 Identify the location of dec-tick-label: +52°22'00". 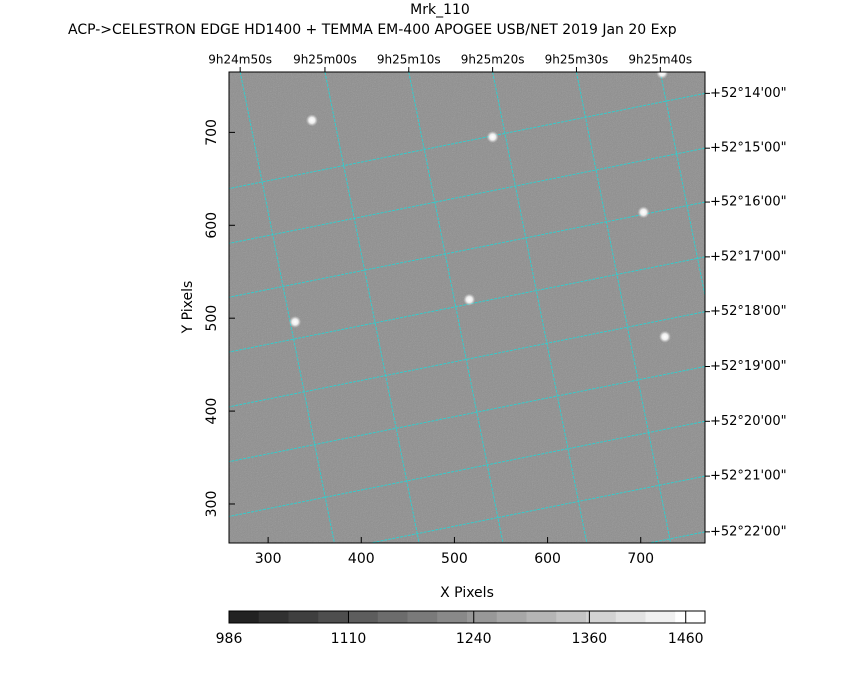
(748, 531).